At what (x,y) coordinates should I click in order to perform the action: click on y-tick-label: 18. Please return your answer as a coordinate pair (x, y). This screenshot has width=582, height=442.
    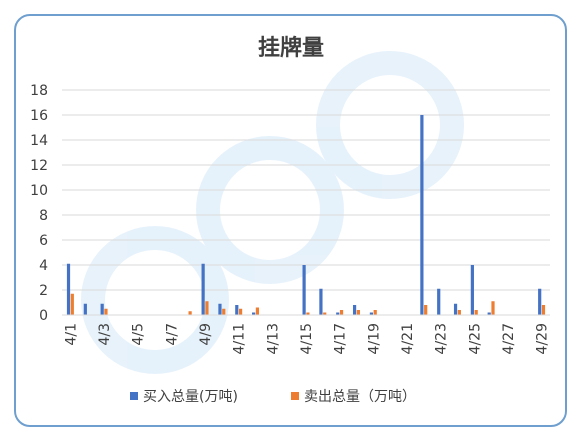
    Looking at the image, I should click on (39, 91).